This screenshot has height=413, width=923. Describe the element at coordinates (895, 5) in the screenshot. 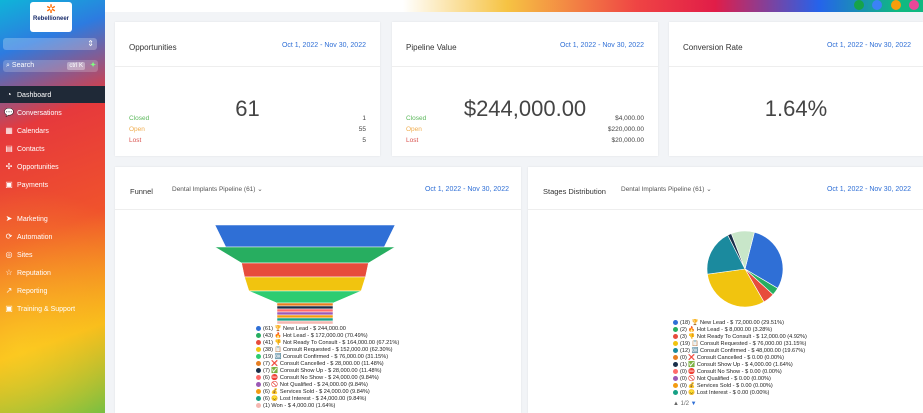

I see `help-icon` at that location.